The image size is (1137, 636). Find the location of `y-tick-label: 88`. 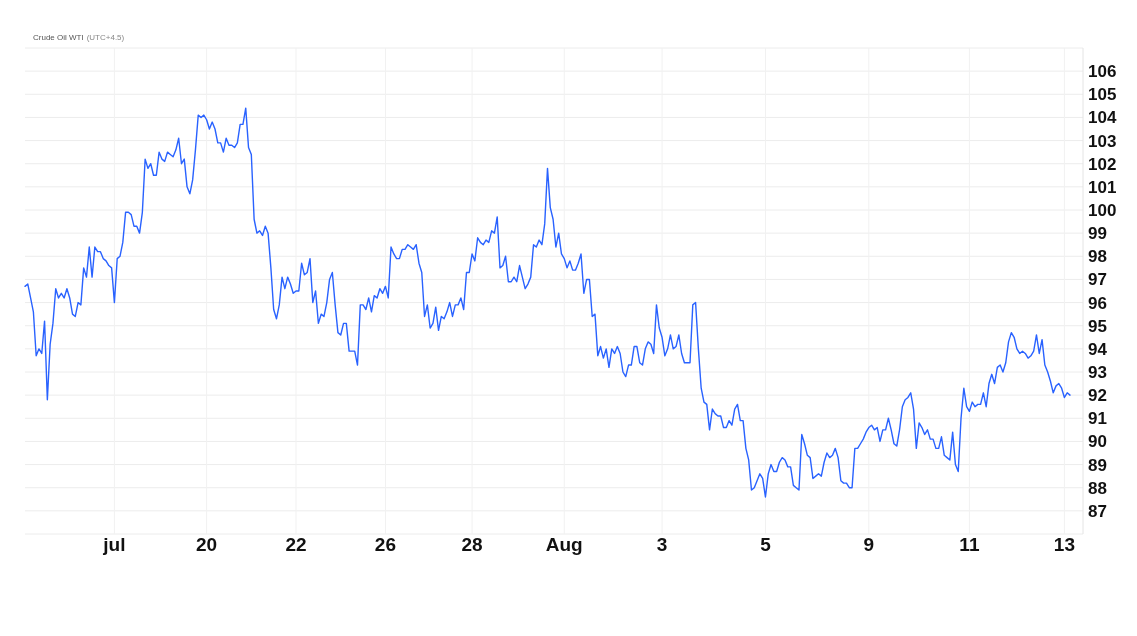

y-tick-label: 88 is located at coordinates (1097, 488).